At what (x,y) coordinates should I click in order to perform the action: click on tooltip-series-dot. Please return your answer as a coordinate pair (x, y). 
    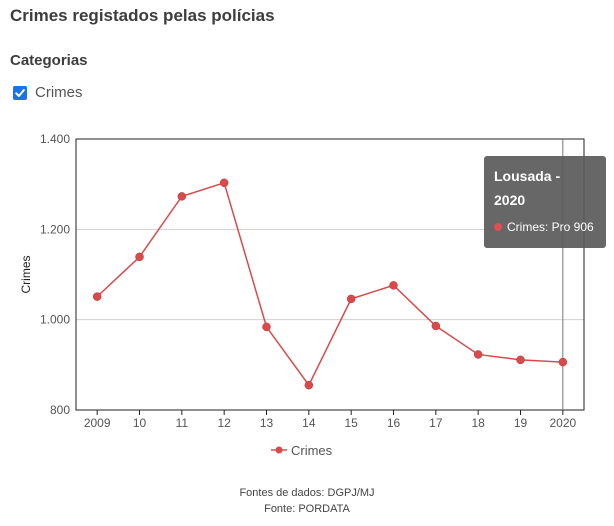
    Looking at the image, I should click on (498, 227).